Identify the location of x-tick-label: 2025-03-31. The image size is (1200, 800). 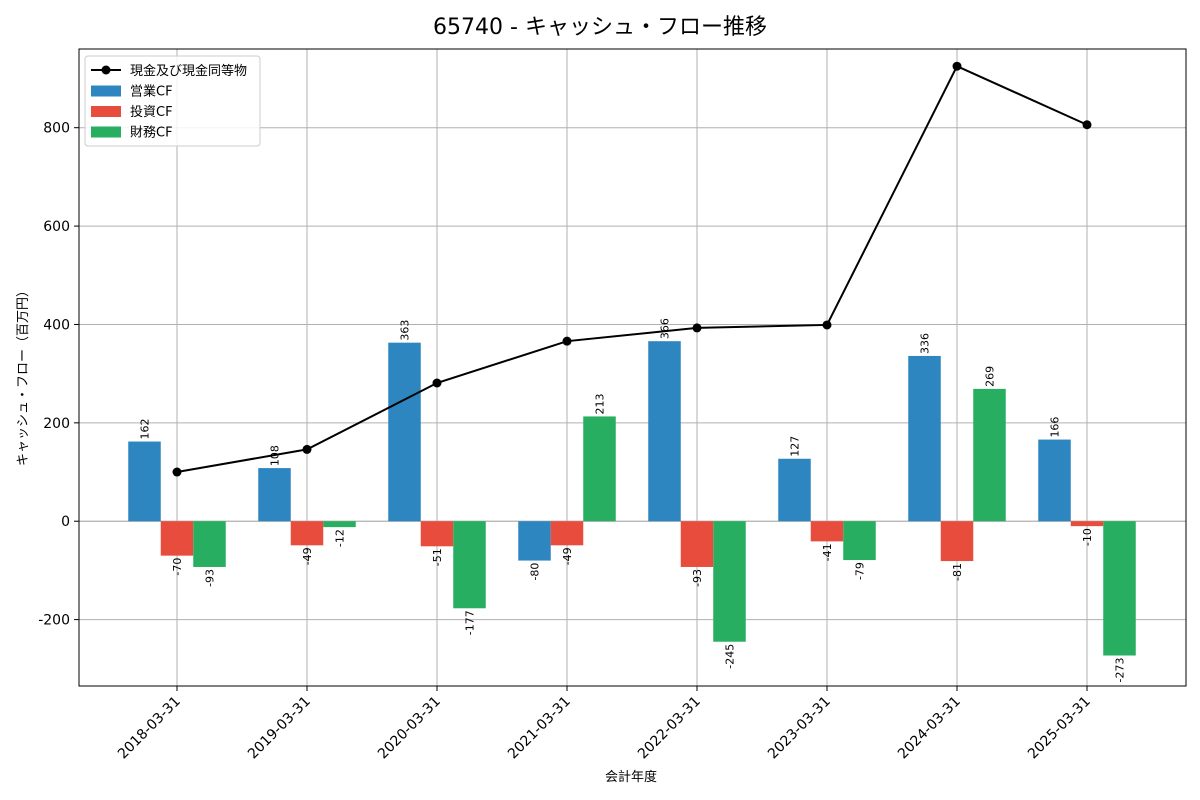
(1059, 728).